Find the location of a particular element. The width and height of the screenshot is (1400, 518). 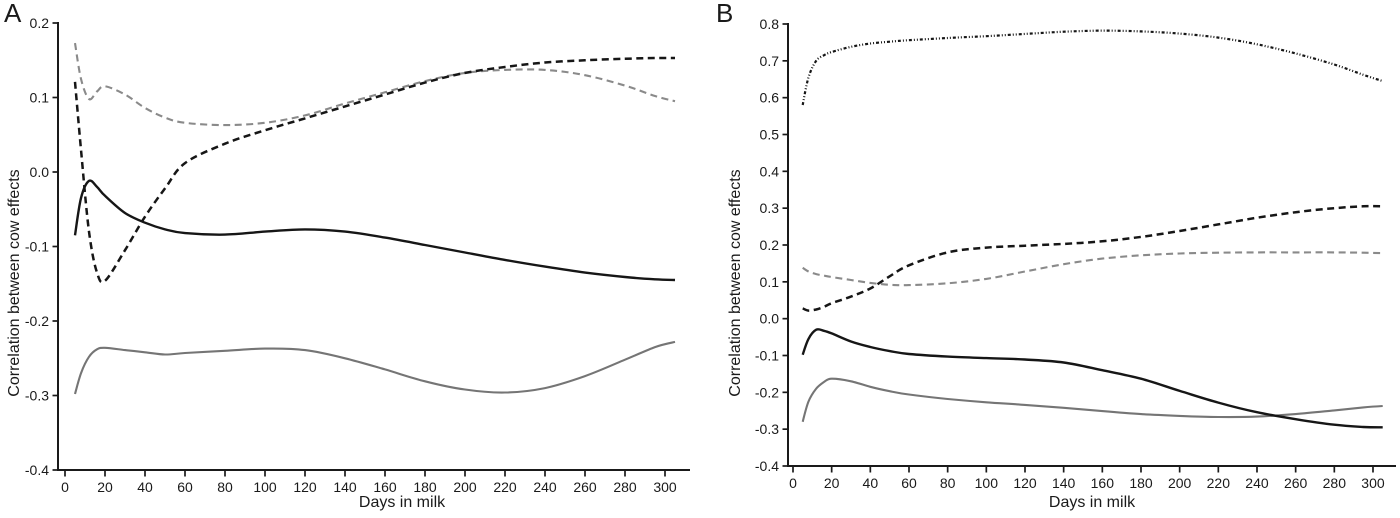

series-black-dashed is located at coordinates (1092, 258).